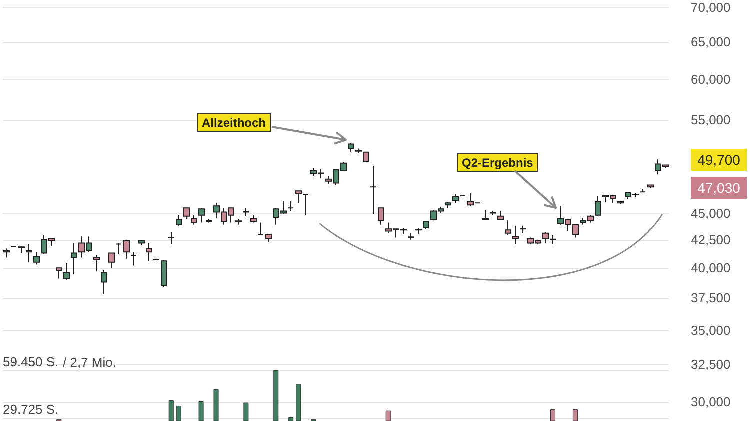 The image size is (750, 421). What do you see at coordinates (711, 120) in the screenshot?
I see `y-tick-label: 55,000` at bounding box center [711, 120].